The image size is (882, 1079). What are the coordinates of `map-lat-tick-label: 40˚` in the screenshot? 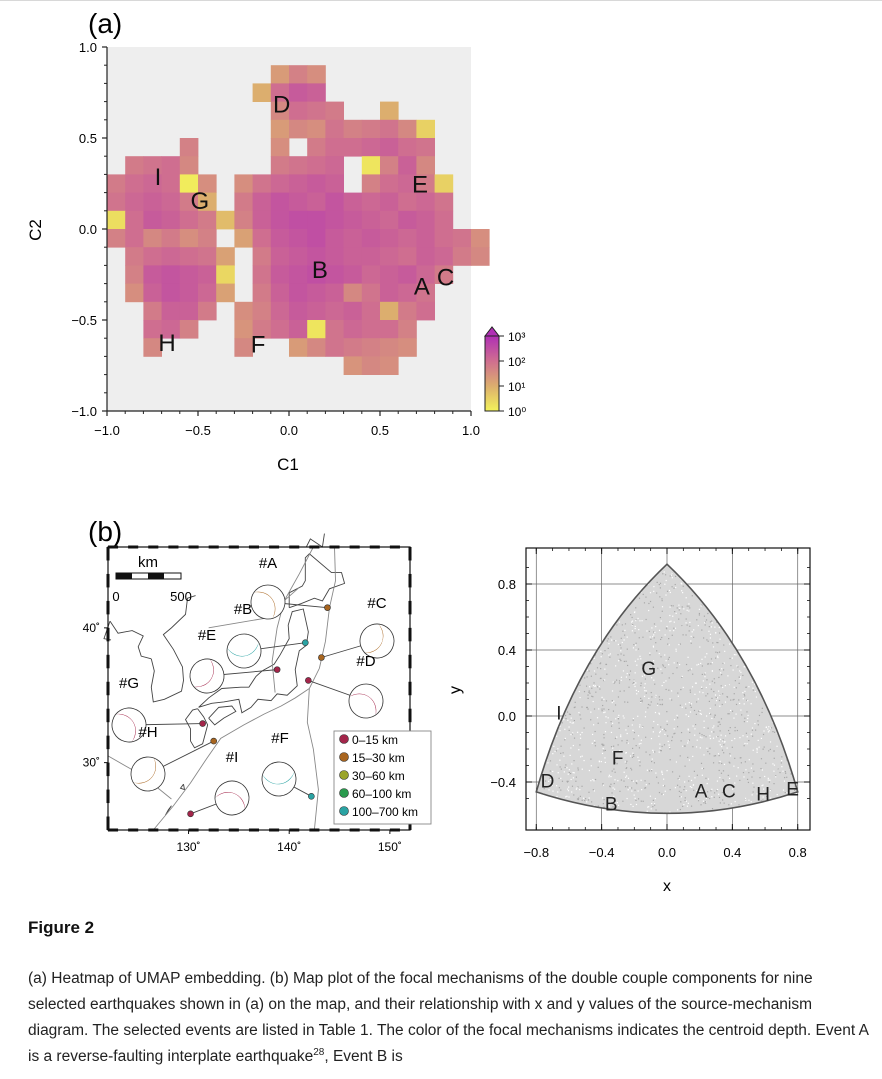 It's located at (91, 628).